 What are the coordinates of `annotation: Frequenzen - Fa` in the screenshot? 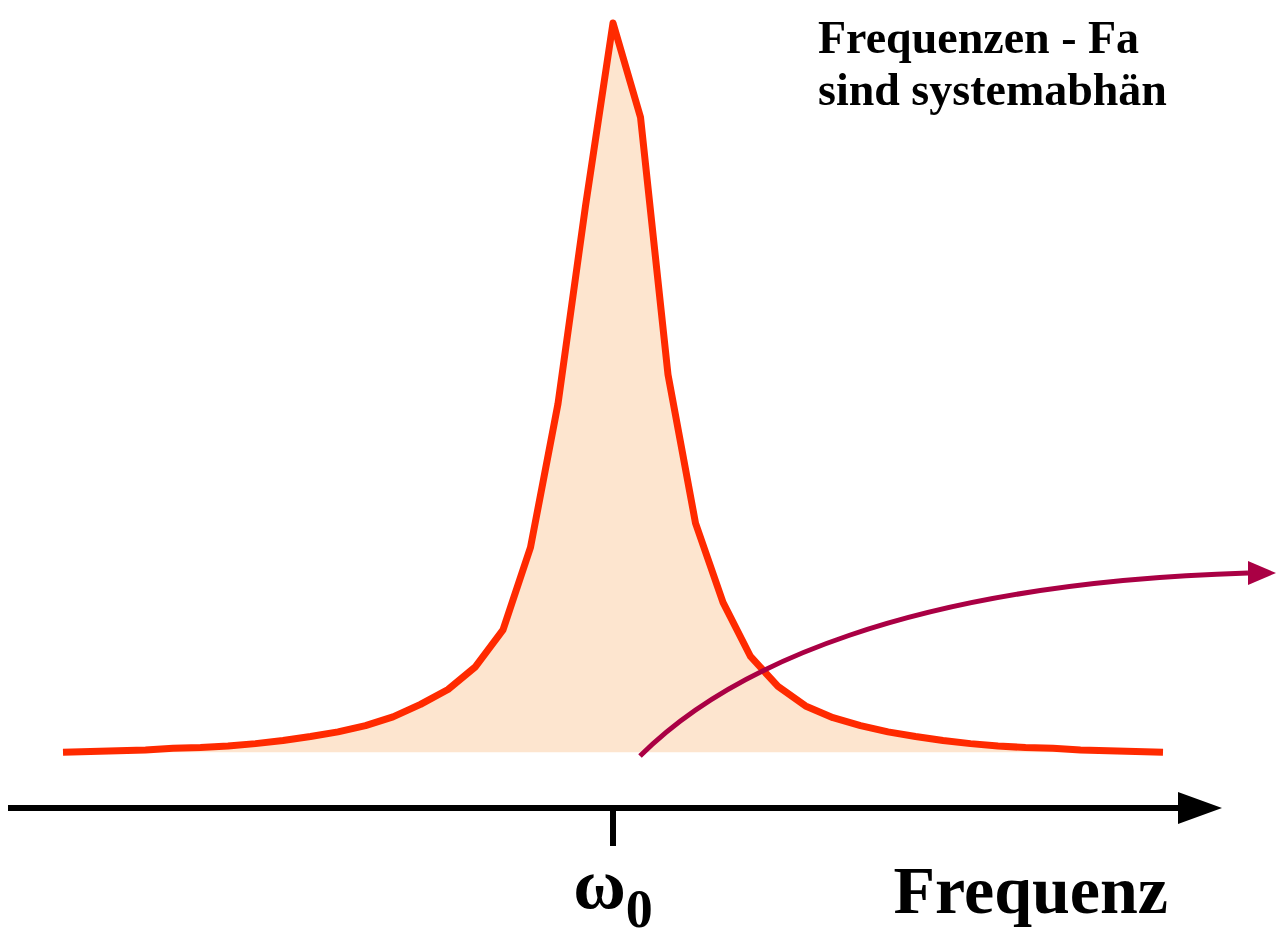 It's located at (979, 37).